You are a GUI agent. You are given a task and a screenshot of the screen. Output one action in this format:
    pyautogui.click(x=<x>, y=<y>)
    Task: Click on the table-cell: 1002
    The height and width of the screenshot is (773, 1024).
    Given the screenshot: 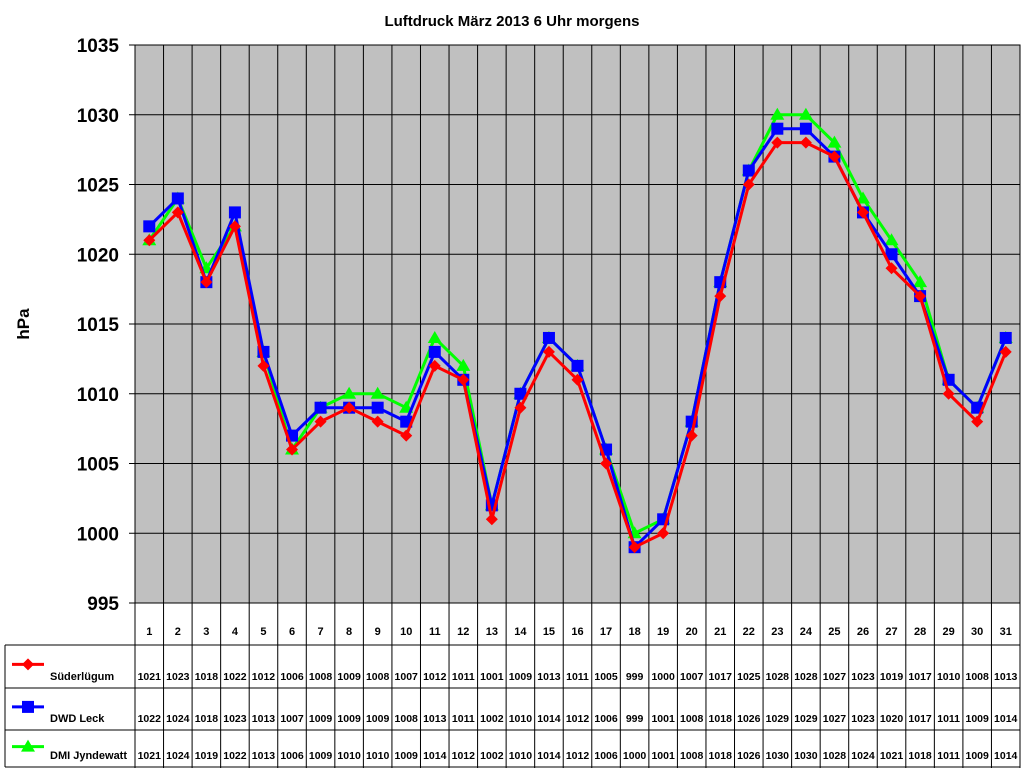 What is the action you would take?
    pyautogui.click(x=492, y=756)
    